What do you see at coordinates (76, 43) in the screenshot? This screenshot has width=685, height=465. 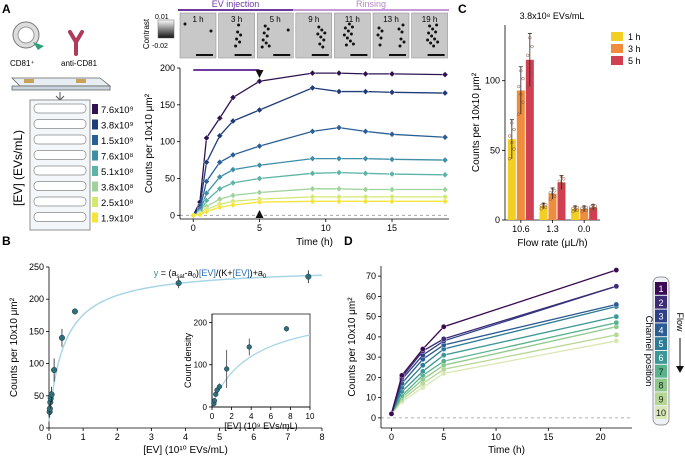 I see `antibody-icon` at bounding box center [76, 43].